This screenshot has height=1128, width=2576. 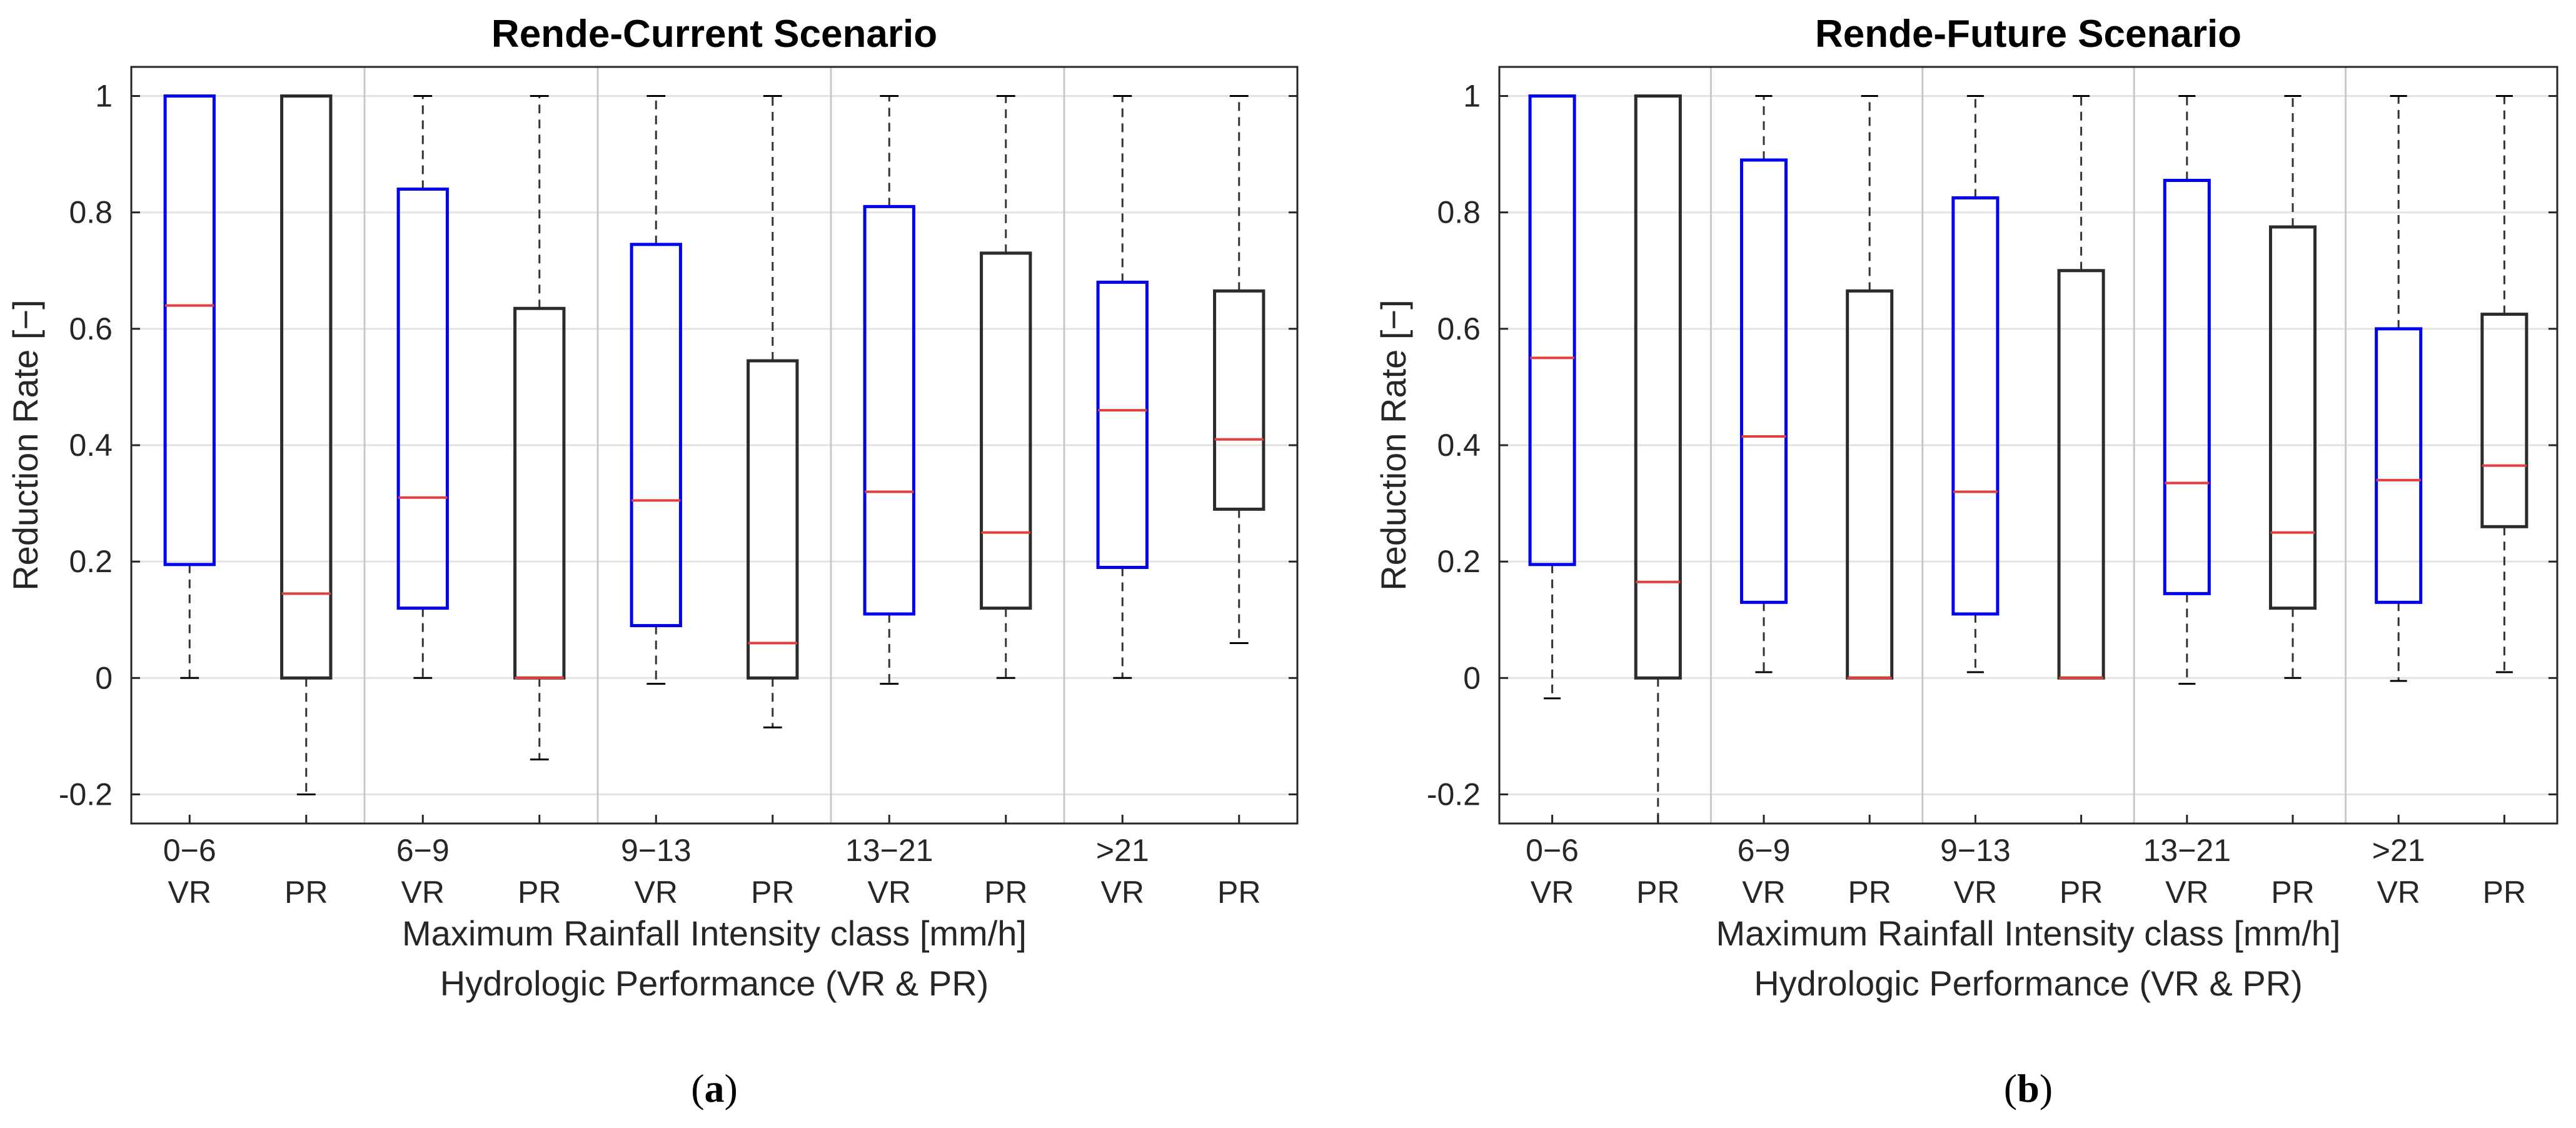 I want to click on panel-label: (b), so click(x=2028, y=1088).